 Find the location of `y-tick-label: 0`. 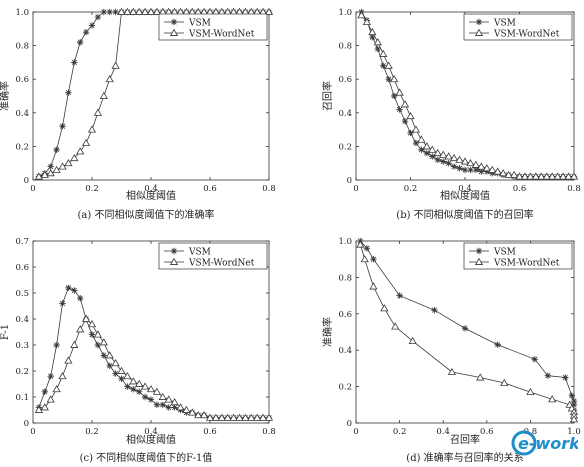

y-tick-label: 0 is located at coordinates (349, 424).